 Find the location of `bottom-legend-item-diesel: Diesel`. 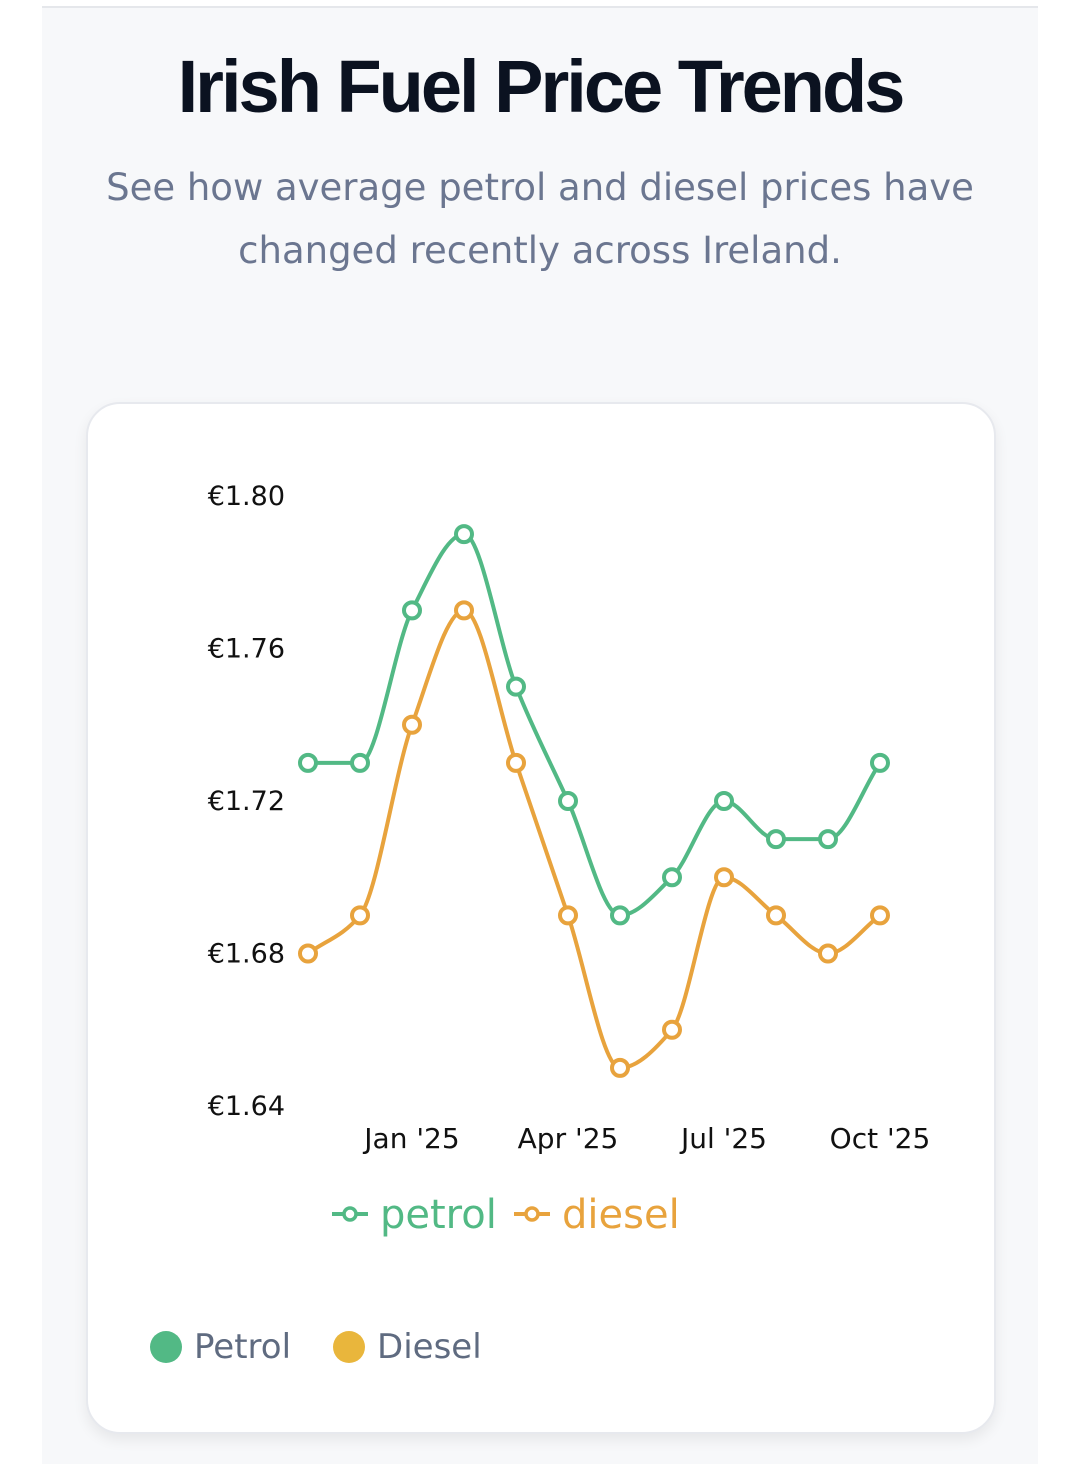

bottom-legend-item-diesel: Diesel is located at coordinates (407, 1347).